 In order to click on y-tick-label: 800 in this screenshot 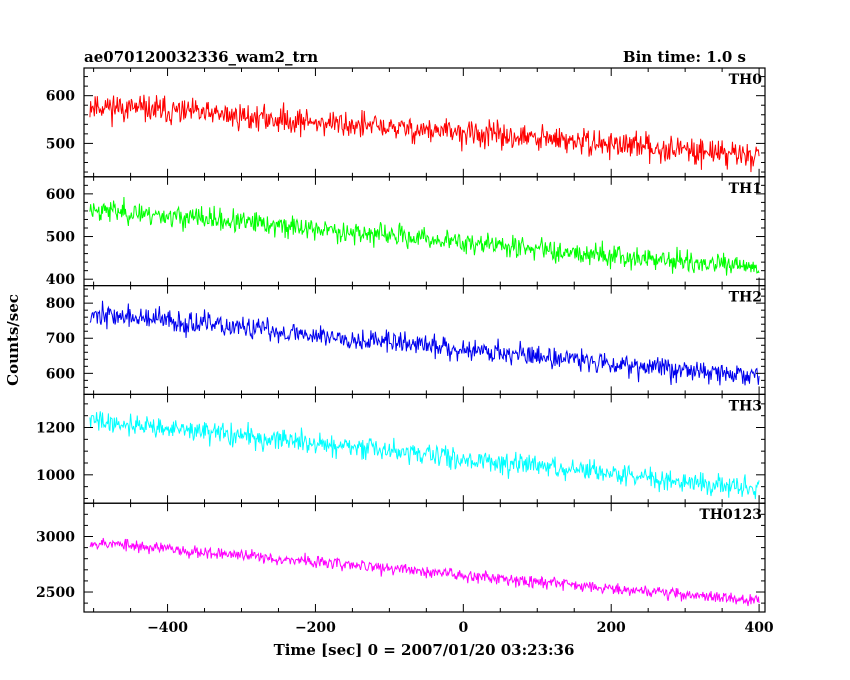, I will do `click(60, 304)`.